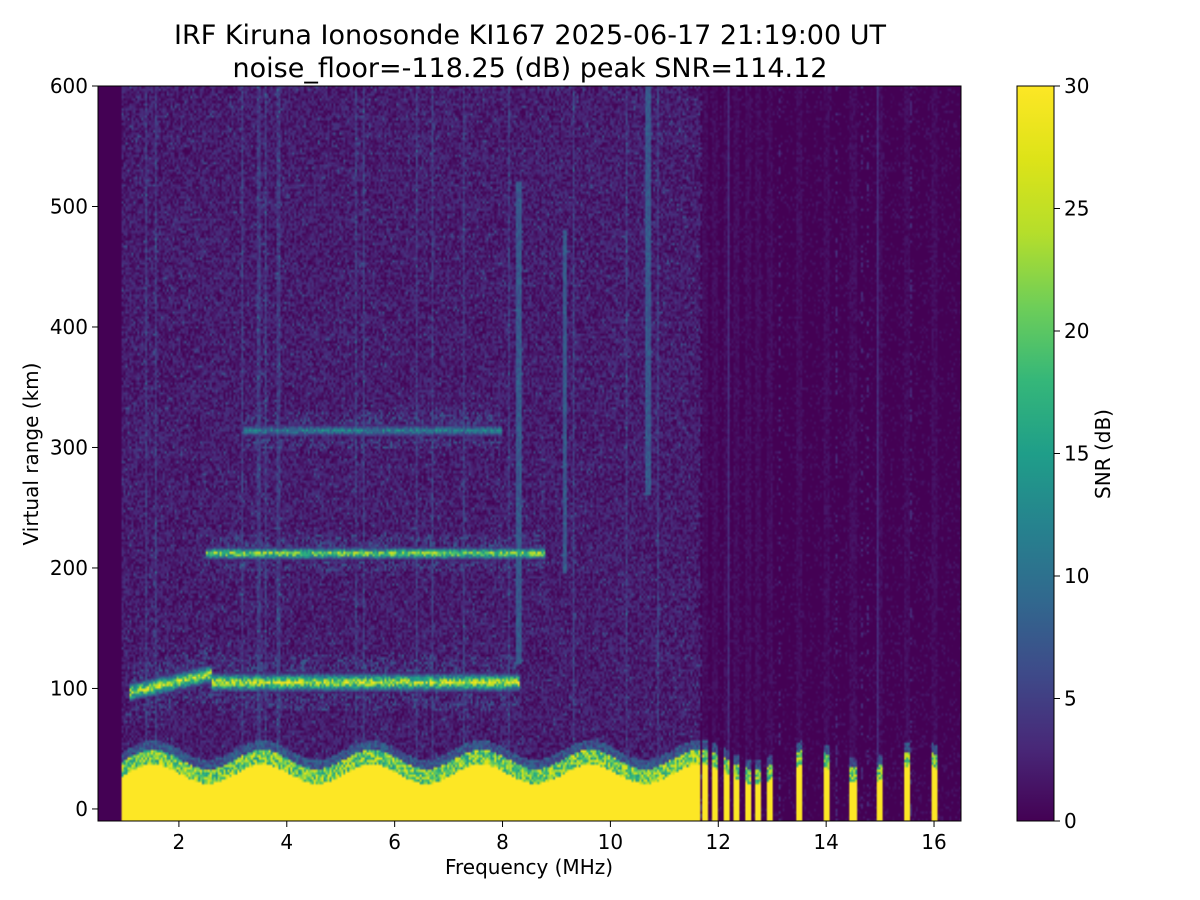 This screenshot has width=1200, height=900. What do you see at coordinates (1076, 576) in the screenshot?
I see `colorbar-tick-label: 10` at bounding box center [1076, 576].